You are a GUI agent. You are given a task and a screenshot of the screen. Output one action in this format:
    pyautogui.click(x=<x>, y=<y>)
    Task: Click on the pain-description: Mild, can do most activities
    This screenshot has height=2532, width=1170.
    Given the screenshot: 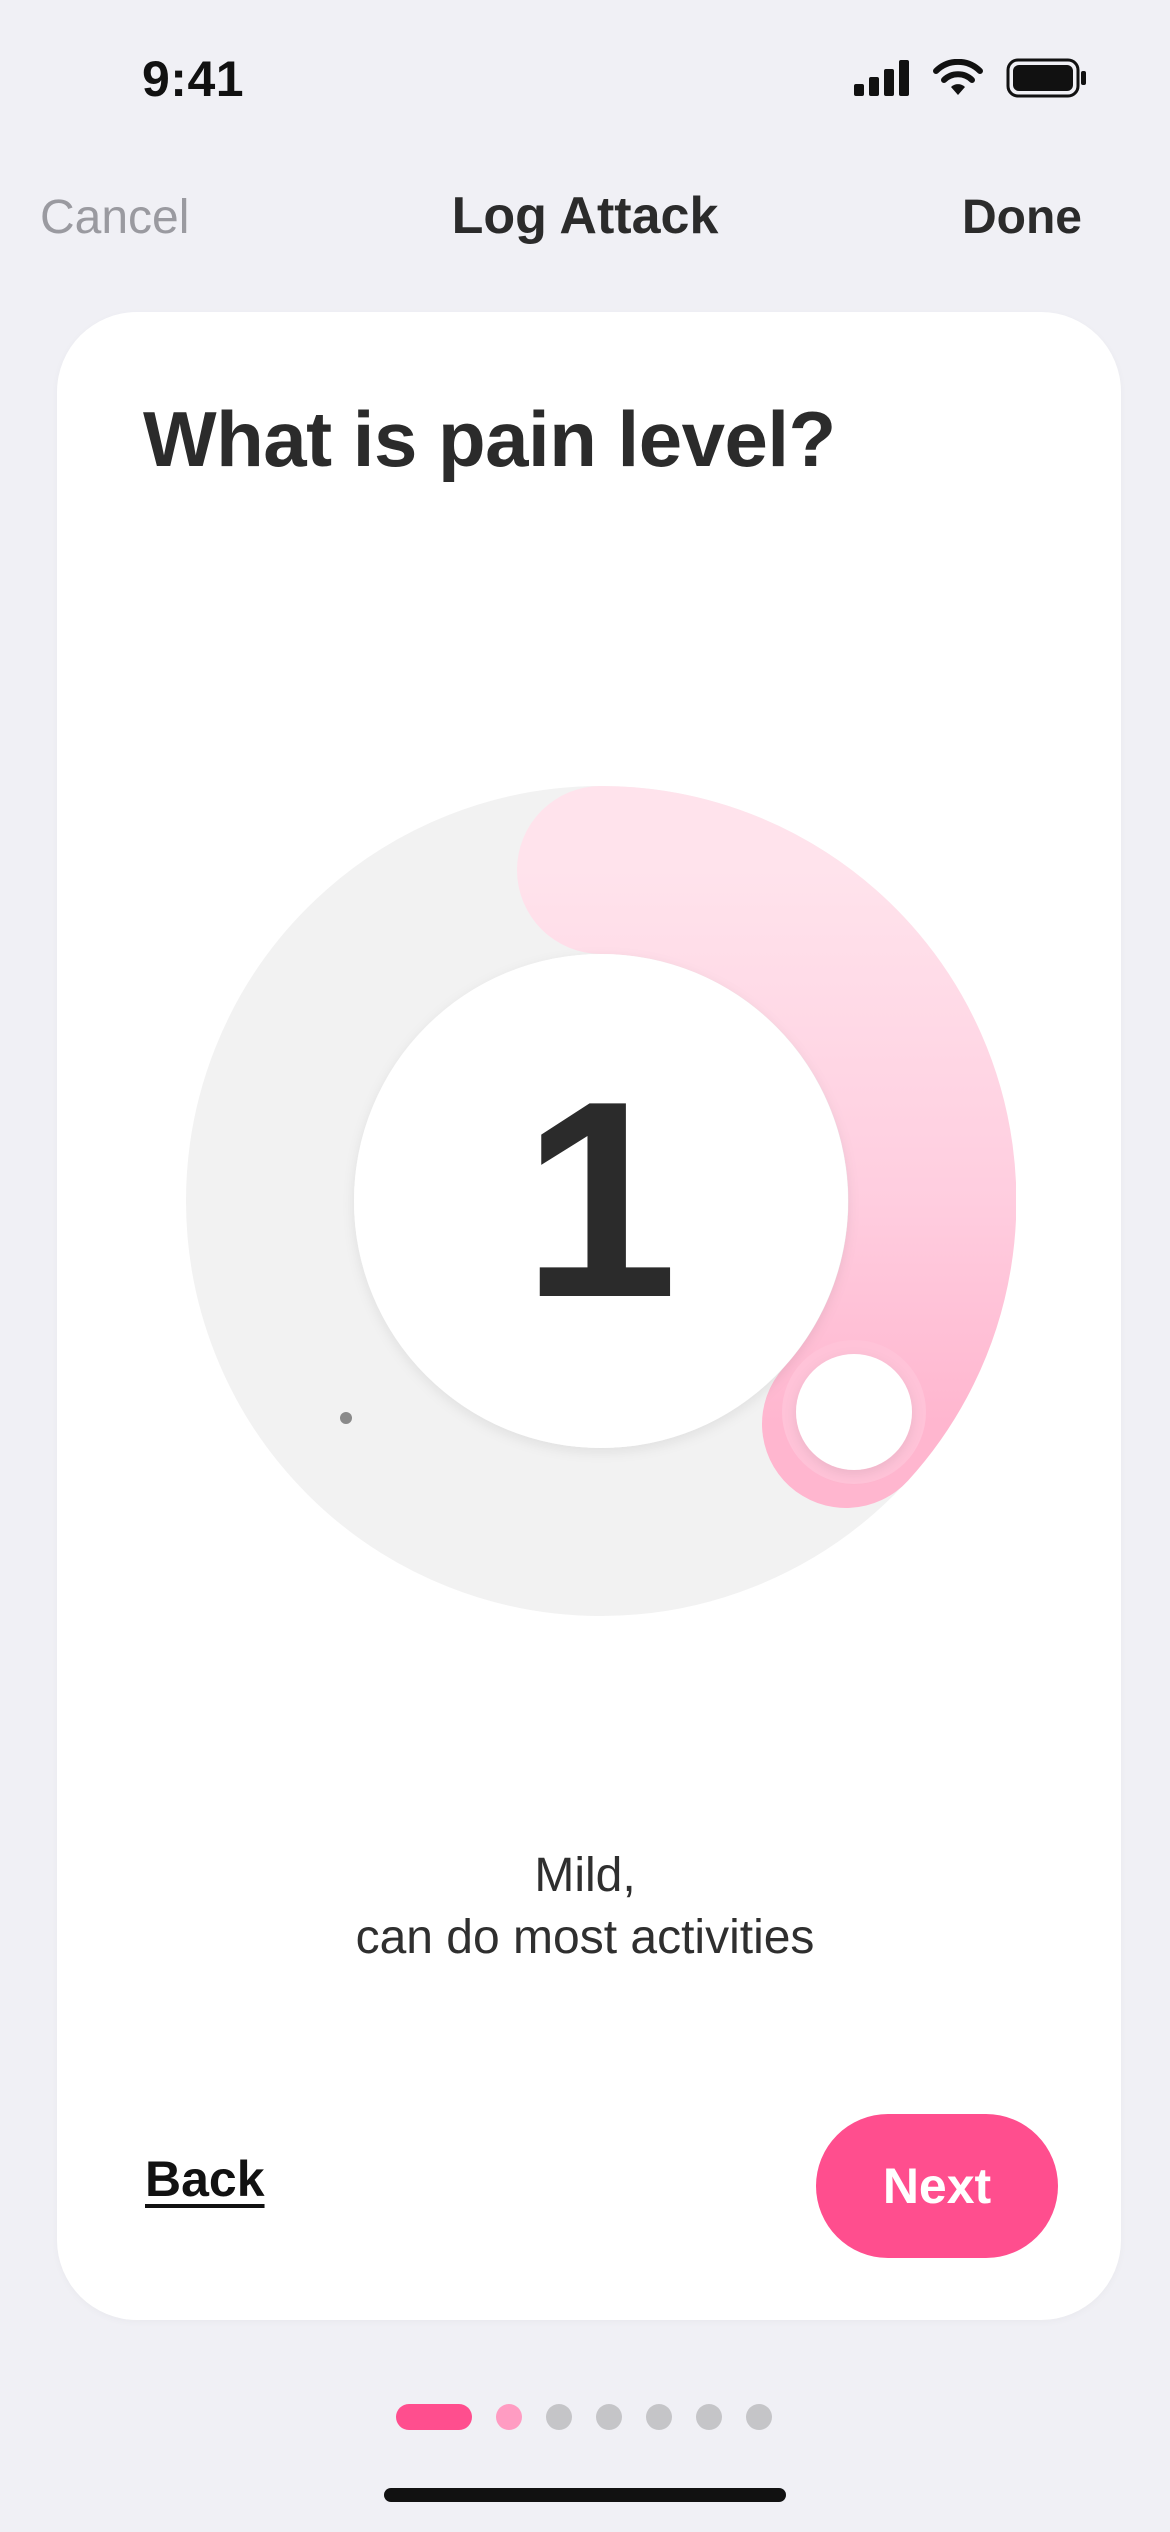 What is the action you would take?
    pyautogui.click(x=585, y=1907)
    